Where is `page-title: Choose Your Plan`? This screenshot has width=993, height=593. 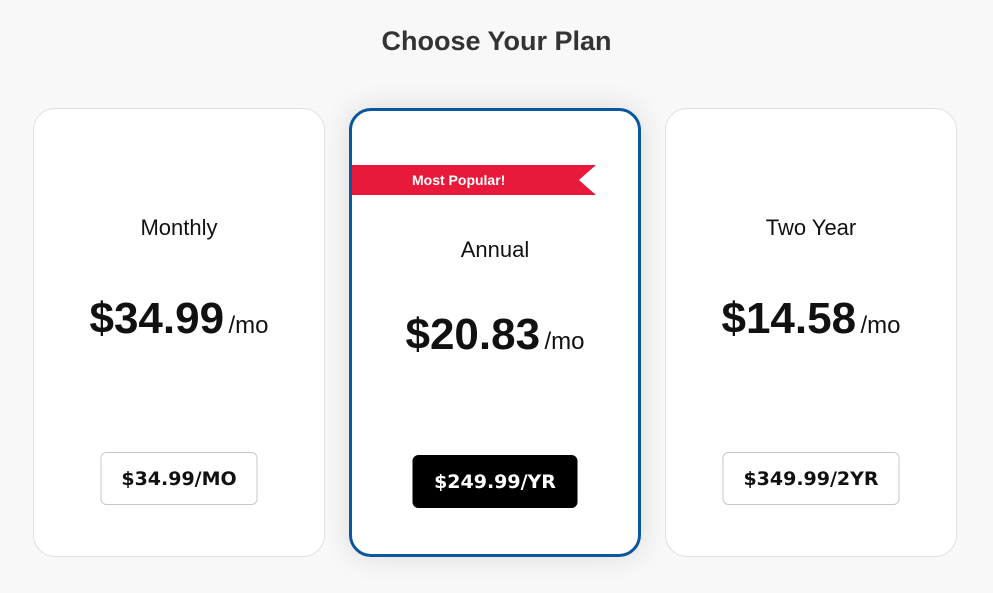 page-title: Choose Your Plan is located at coordinates (496, 41).